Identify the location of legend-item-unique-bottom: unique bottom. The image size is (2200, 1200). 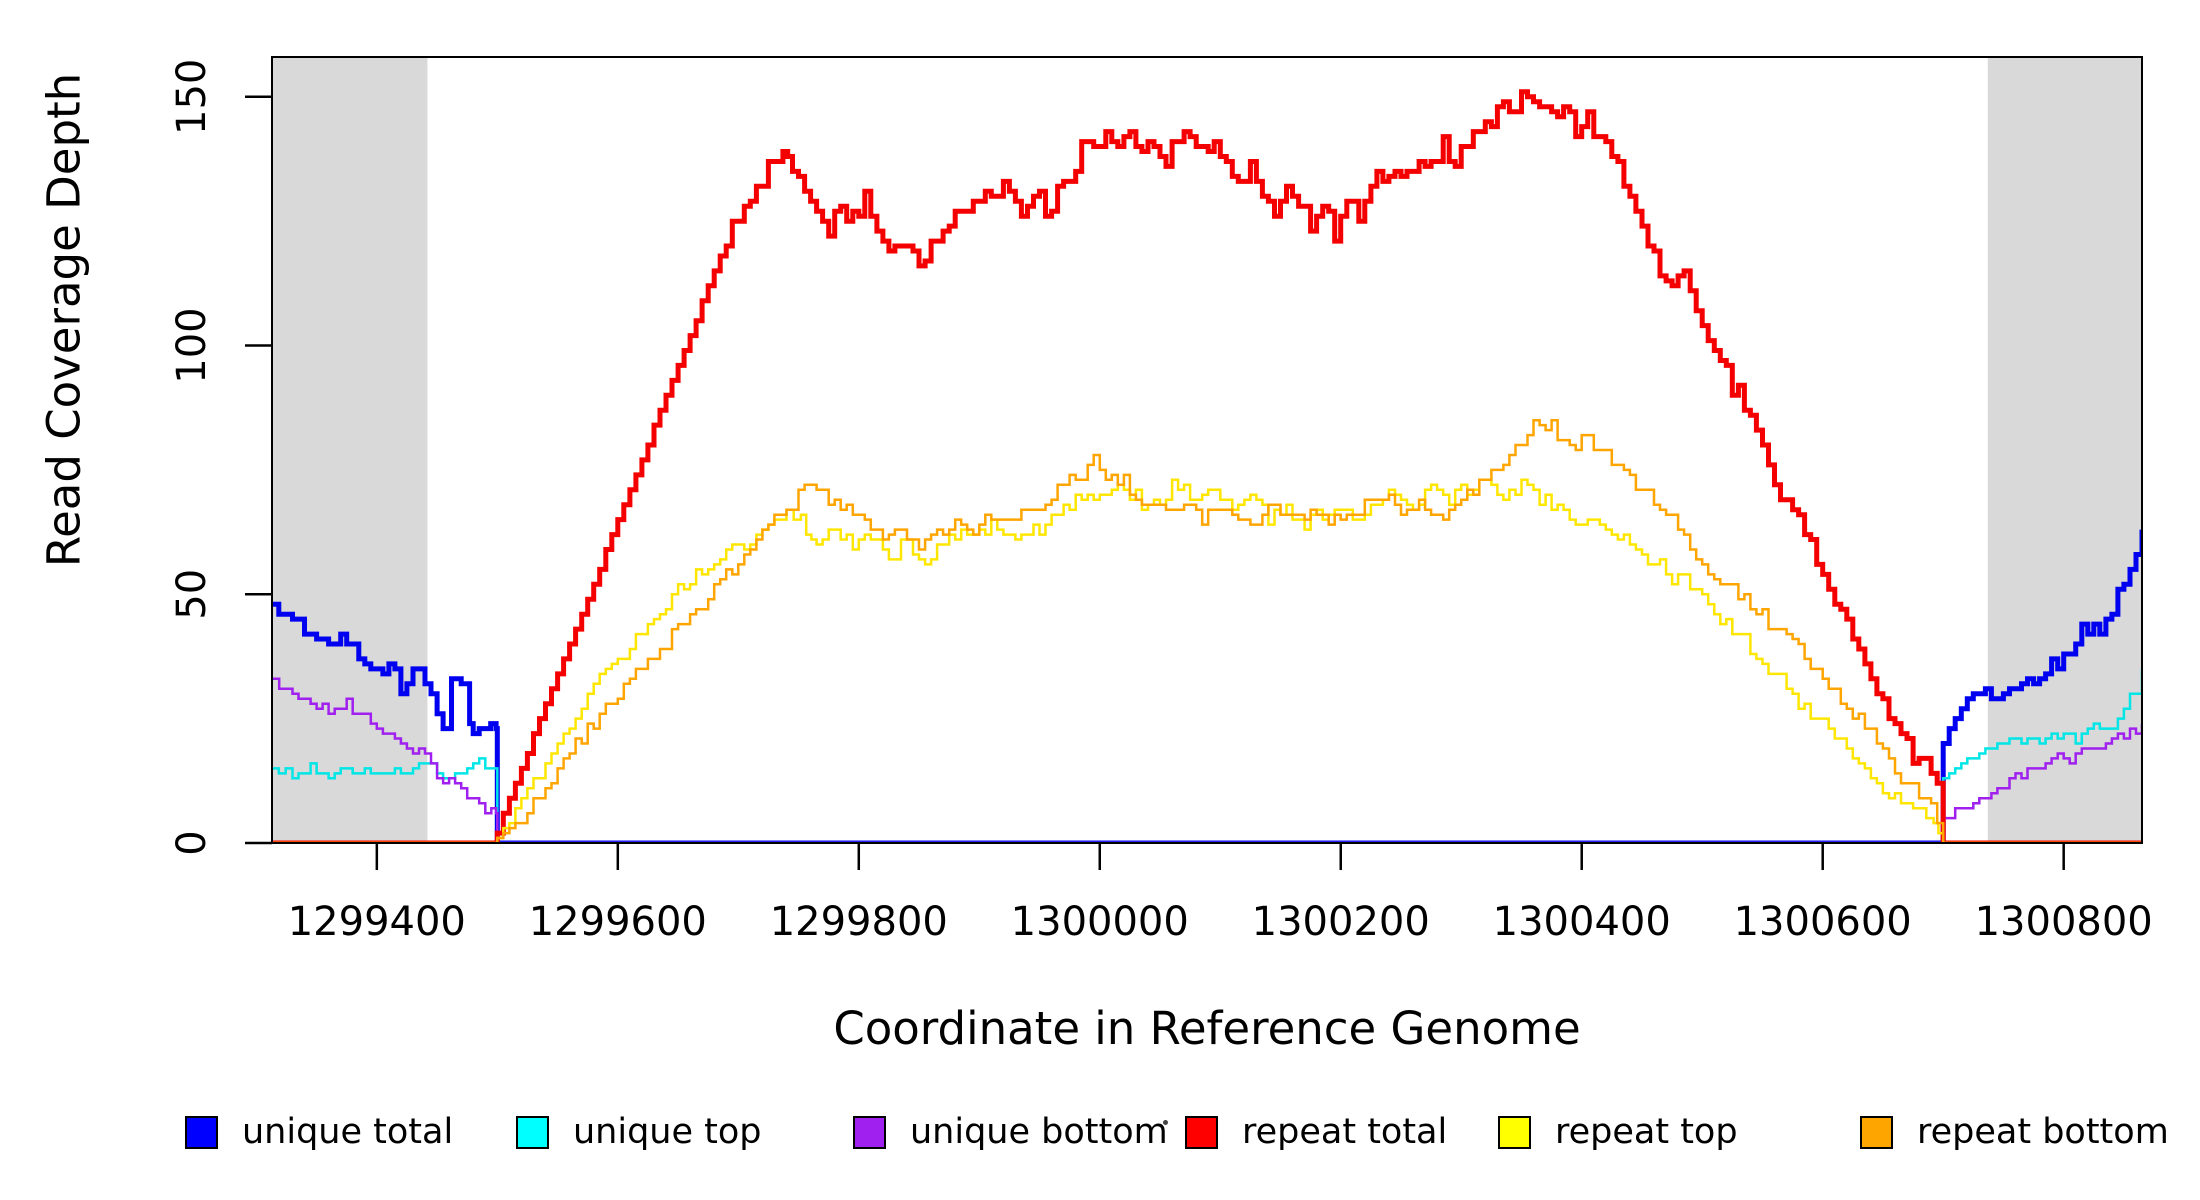
(1010, 1132).